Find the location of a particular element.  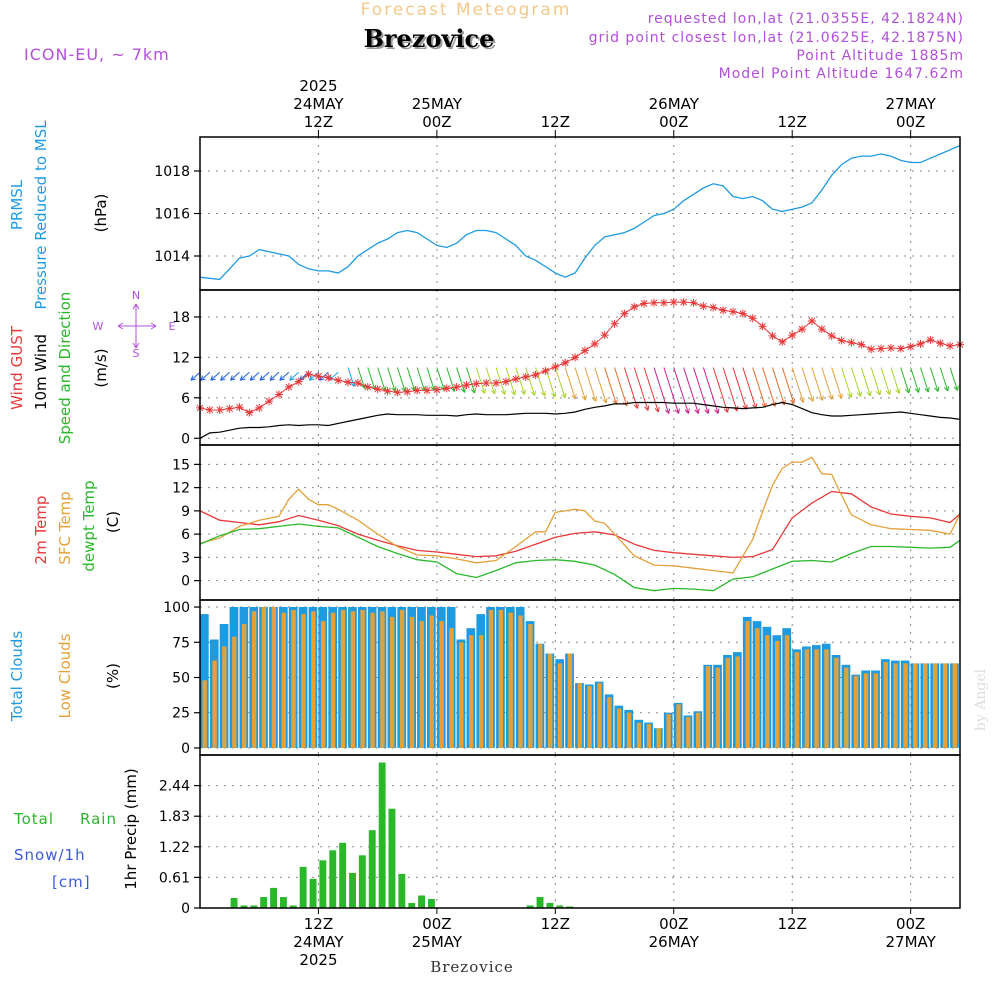

time-label-top: 25MAY is located at coordinates (437, 104).